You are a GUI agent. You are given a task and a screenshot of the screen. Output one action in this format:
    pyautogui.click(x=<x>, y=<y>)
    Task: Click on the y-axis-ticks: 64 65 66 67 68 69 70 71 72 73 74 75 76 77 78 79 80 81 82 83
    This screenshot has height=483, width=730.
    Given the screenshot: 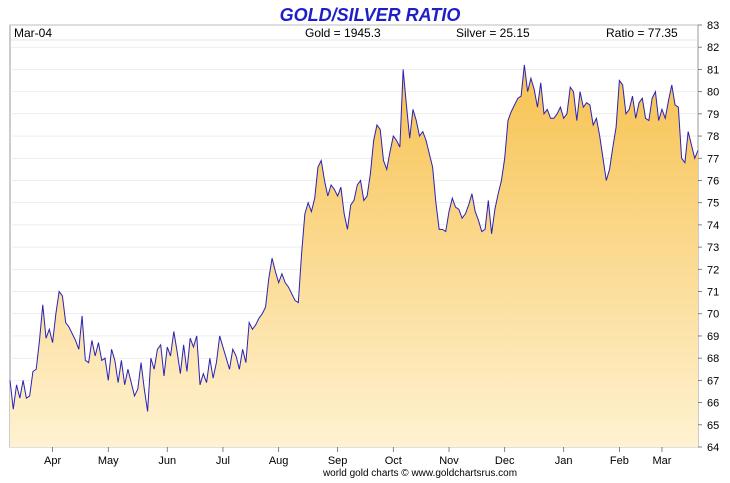 What is the action you would take?
    pyautogui.click(x=708, y=237)
    